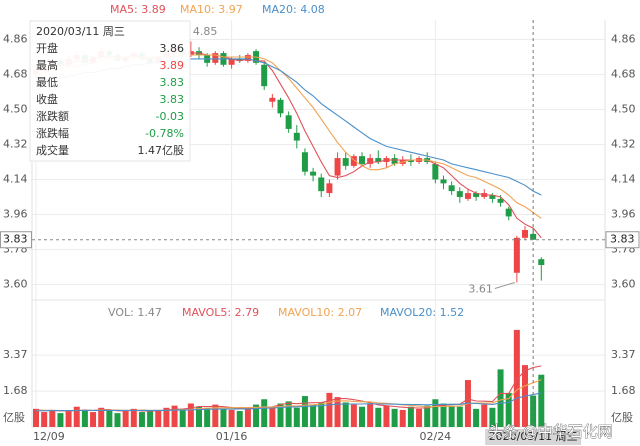 Image resolution: width=640 pixels, height=446 pixels. Describe the element at coordinates (138, 9) in the screenshot. I see `legend-label: MA5: 3.89` at that location.